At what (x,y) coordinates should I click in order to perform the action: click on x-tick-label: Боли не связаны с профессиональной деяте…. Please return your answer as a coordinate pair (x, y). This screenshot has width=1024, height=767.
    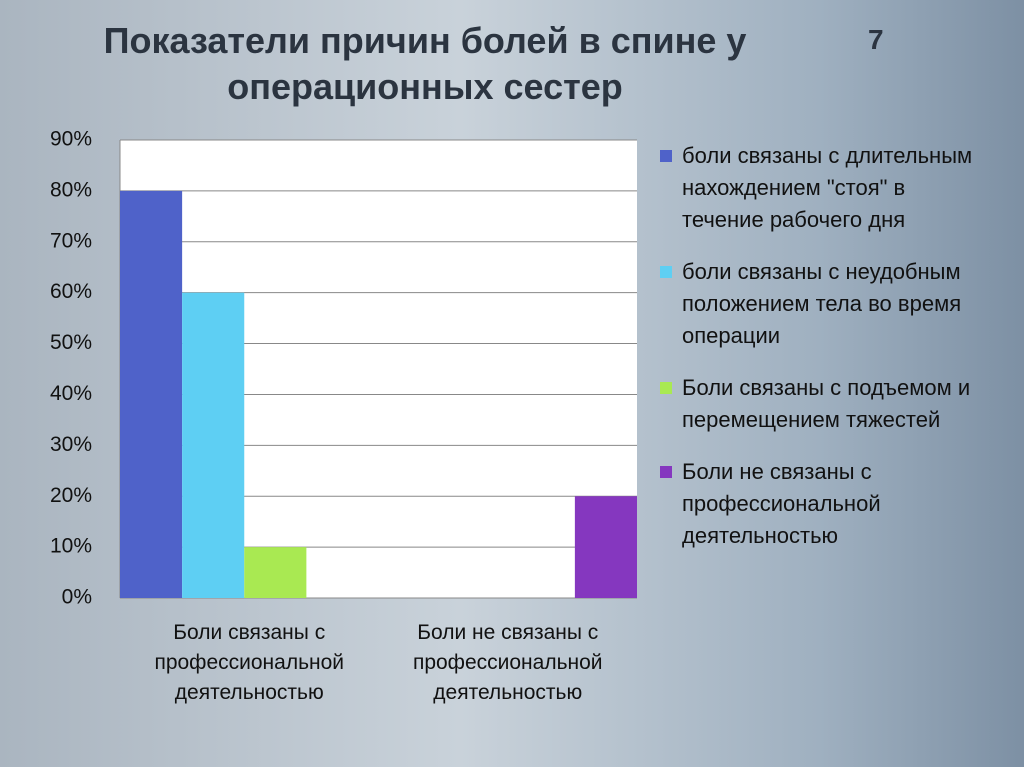
    Looking at the image, I should click on (507, 662).